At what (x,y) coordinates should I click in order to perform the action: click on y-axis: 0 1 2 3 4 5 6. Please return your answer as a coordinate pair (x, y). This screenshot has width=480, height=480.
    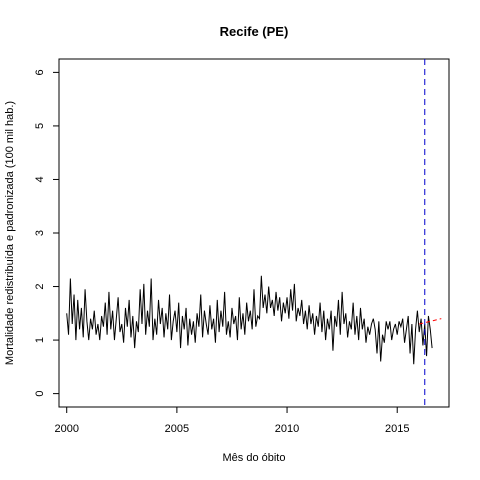
    Looking at the image, I should click on (47, 233).